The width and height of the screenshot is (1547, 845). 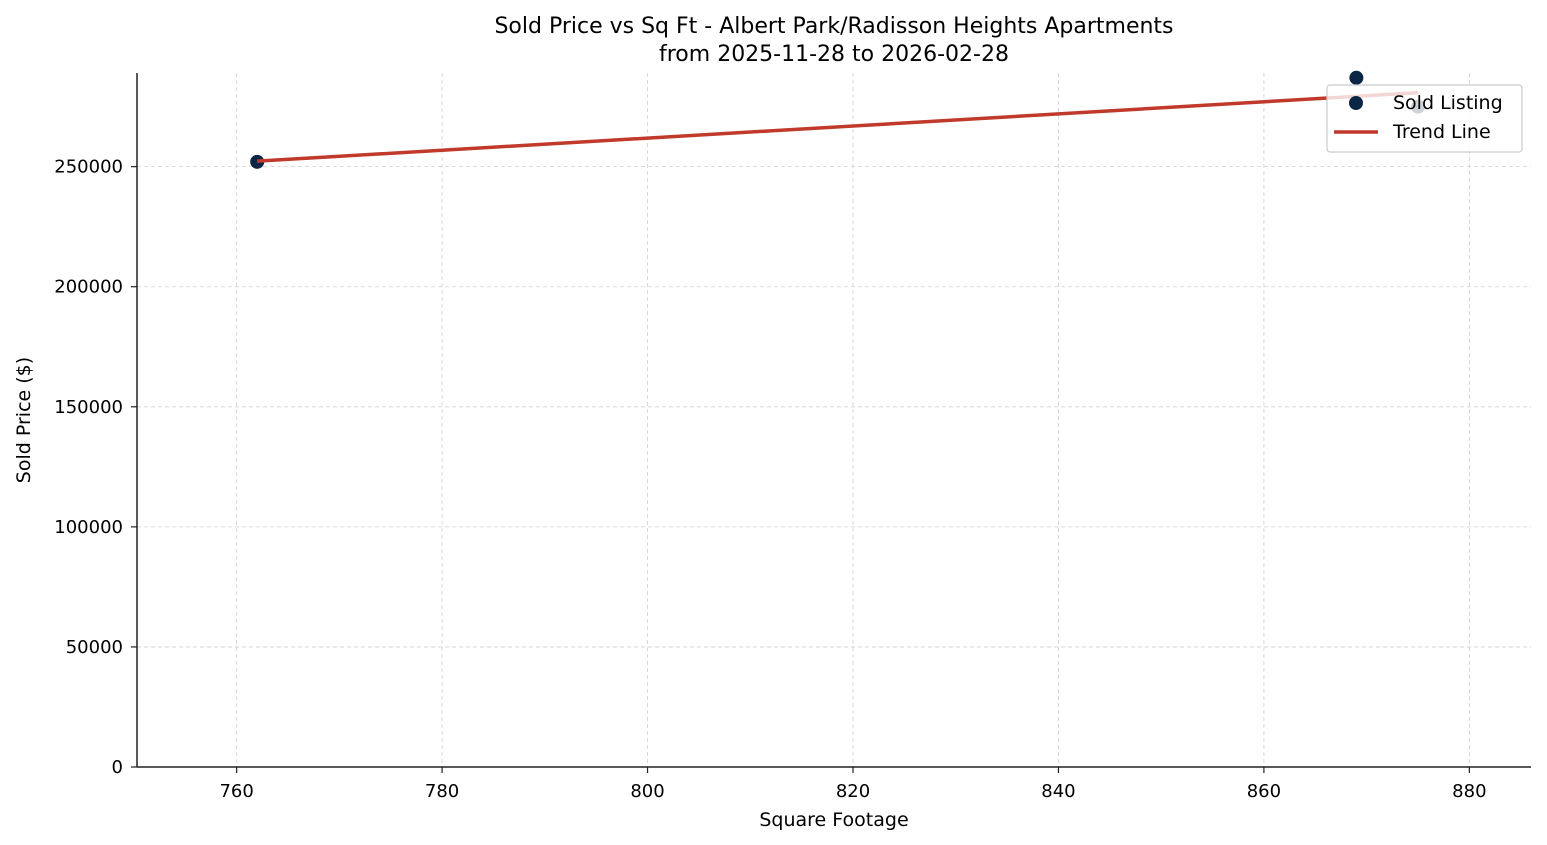 What do you see at coordinates (95, 467) in the screenshot?
I see `y-axis-ticks: 0 50000 100000 150000 200000 250000` at bounding box center [95, 467].